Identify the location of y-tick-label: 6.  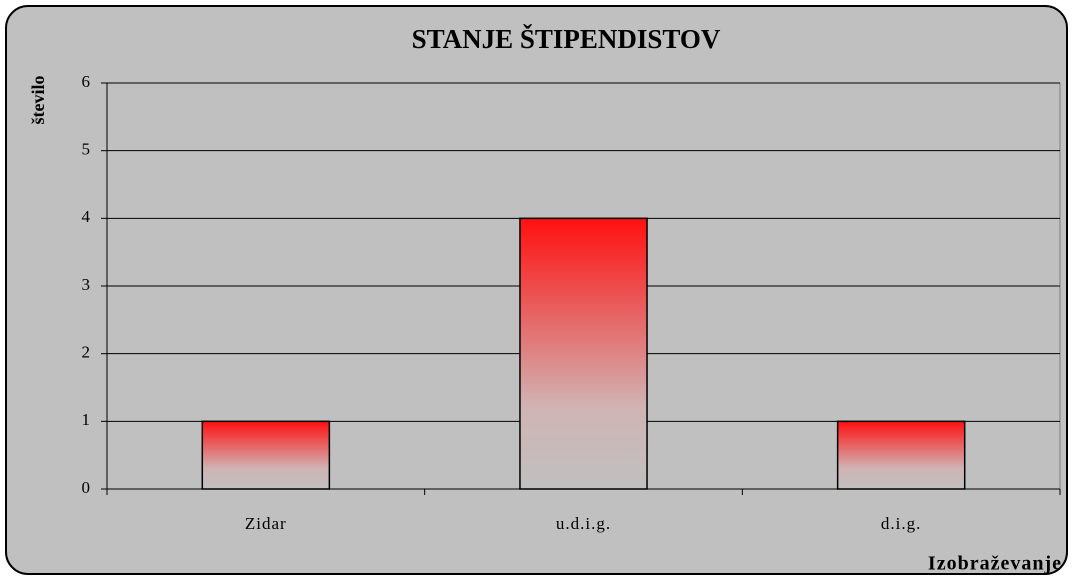
(86, 81).